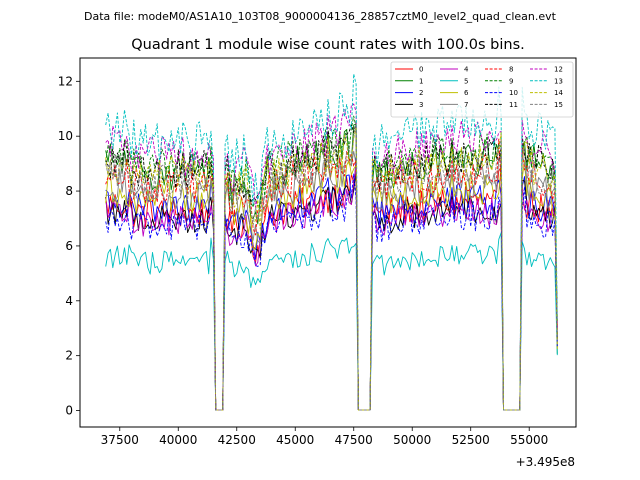 This screenshot has width=640, height=480. What do you see at coordinates (69, 246) in the screenshot?
I see `y-tick-label: 6` at bounding box center [69, 246].